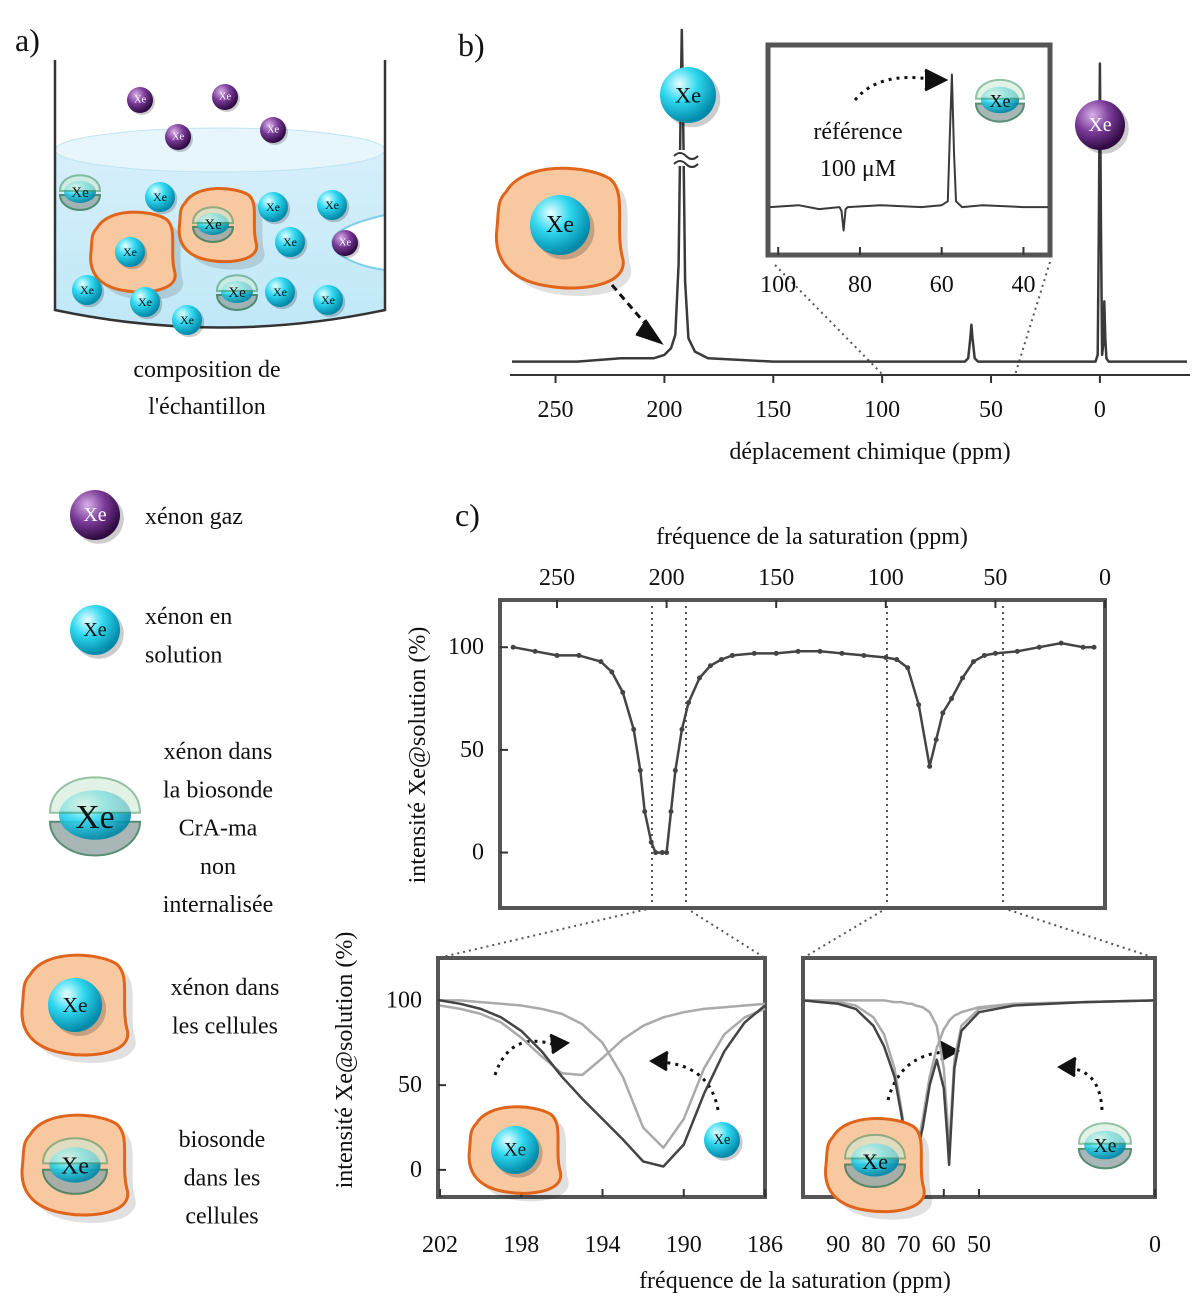 This screenshot has width=1192, height=1300. I want to click on x-tick-label: 200, so click(664, 410).